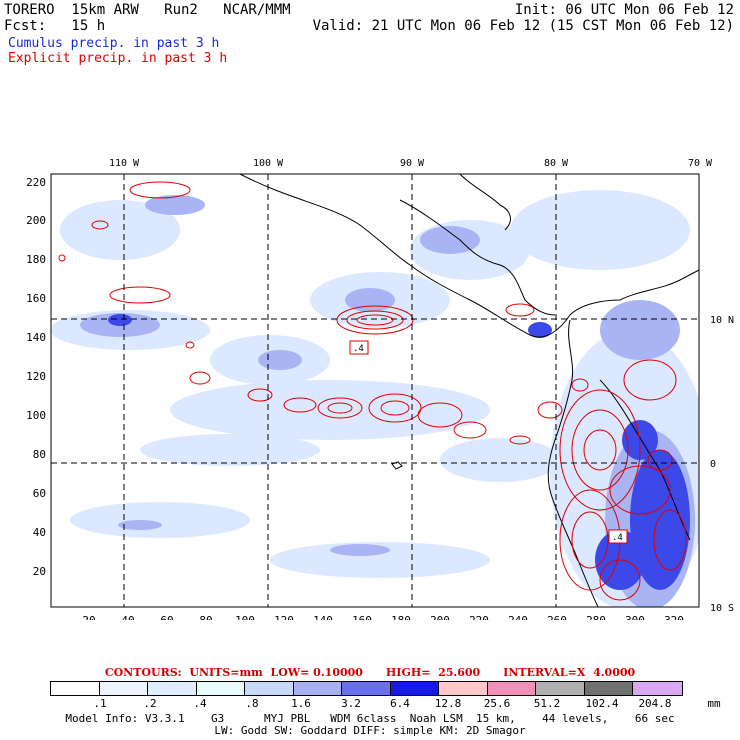 The image size is (740, 740). I want to click on lat-label-10n: 10 N, so click(722, 320).